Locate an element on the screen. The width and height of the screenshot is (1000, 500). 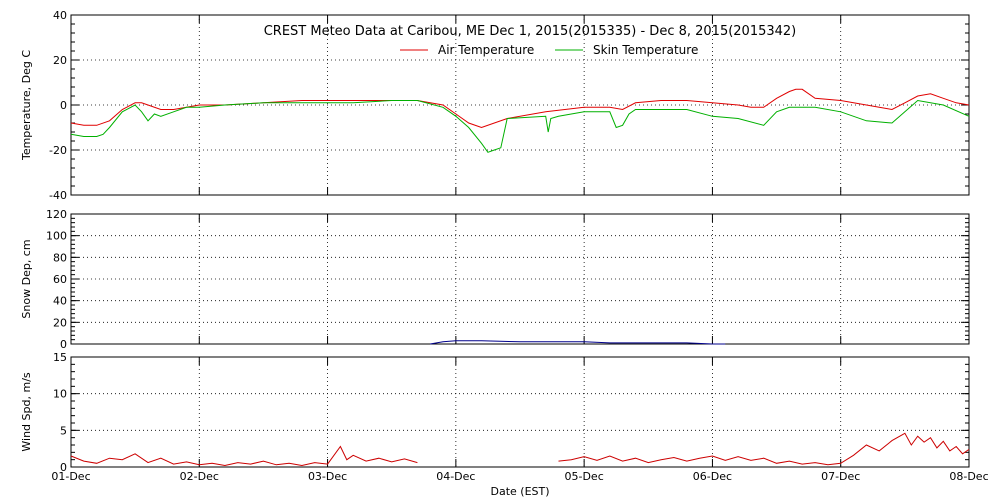
y-axis-label: Temperature, Deg C is located at coordinates (26, 105).